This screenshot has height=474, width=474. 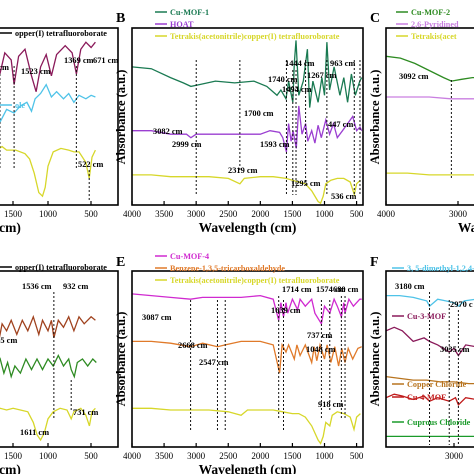 What do you see at coordinates (34, 432) in the screenshot?
I see `peak-annotation: 1611 cm` at bounding box center [34, 432].